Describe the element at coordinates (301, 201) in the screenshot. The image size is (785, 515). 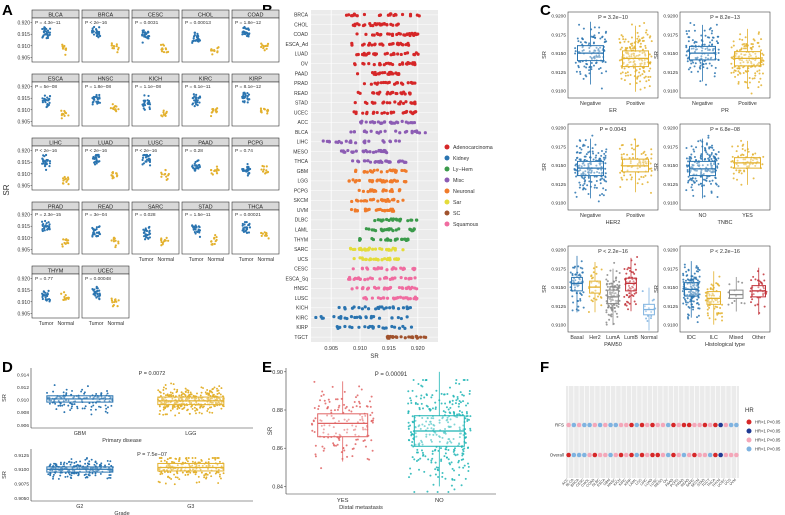
I see `category-label: SKCM` at that location.